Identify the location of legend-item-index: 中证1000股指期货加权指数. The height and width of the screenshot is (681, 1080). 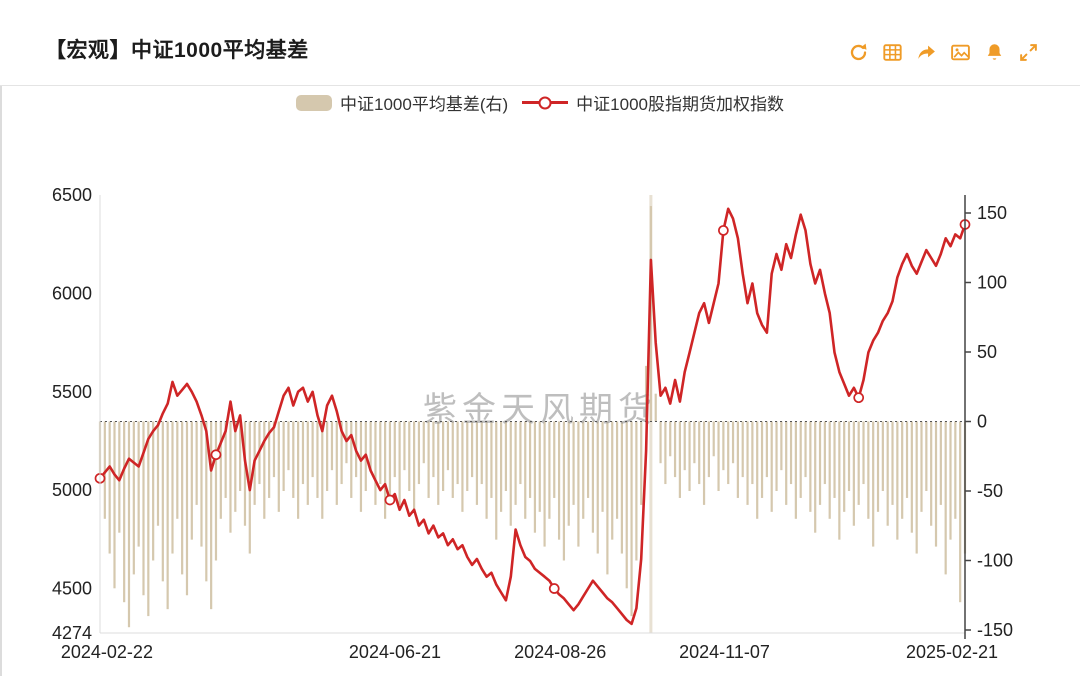
(653, 102).